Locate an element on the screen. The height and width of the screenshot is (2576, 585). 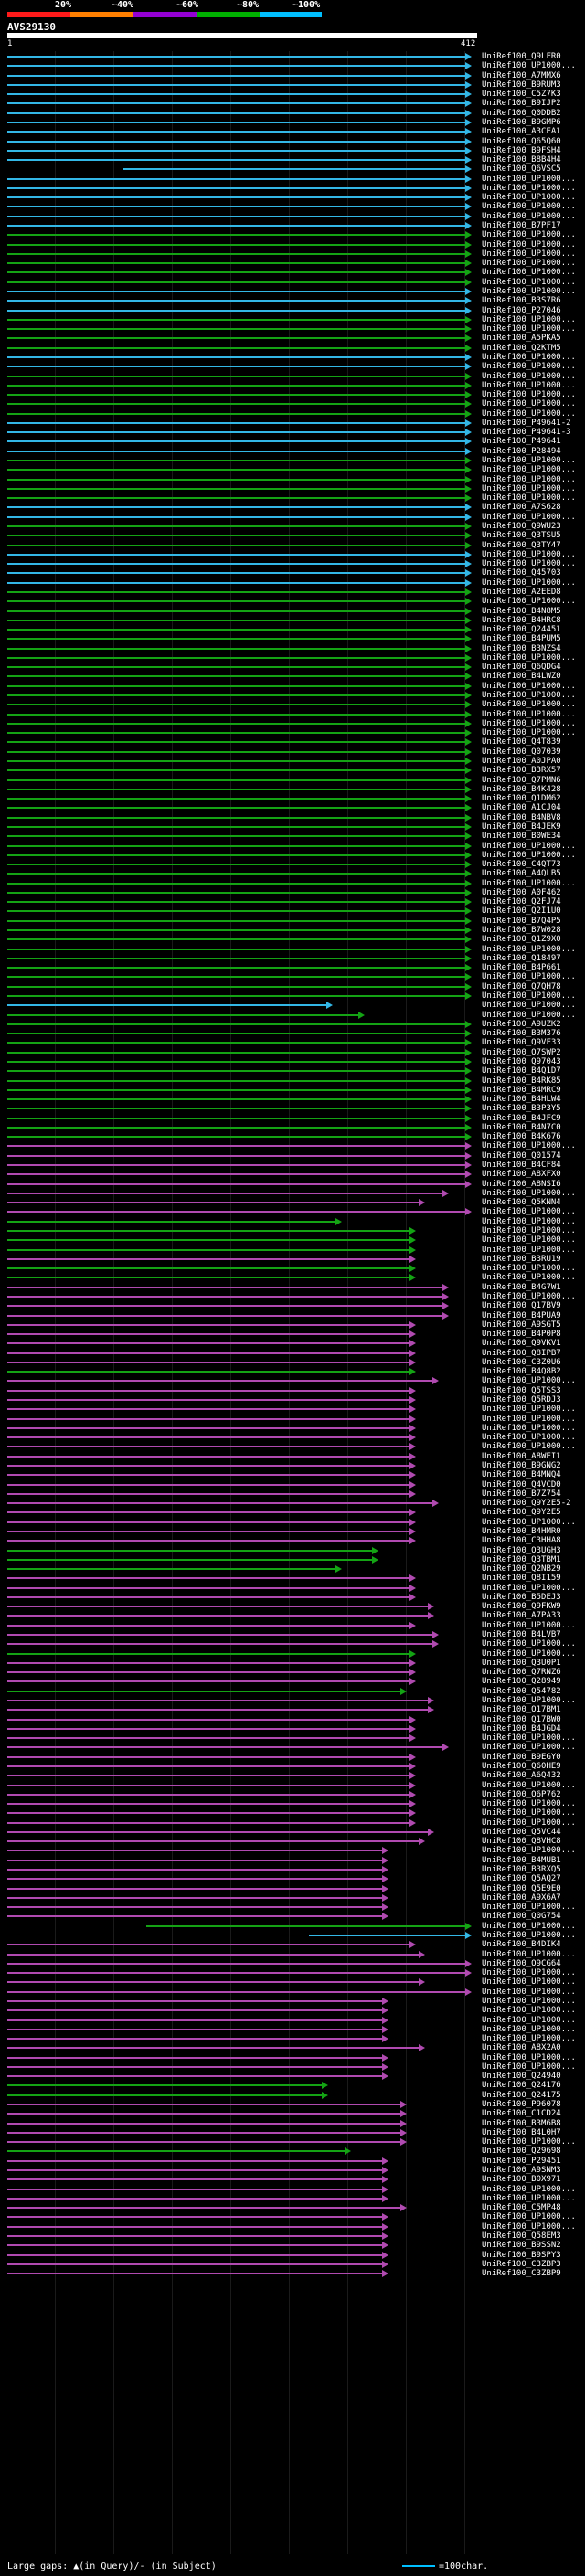
hit-label: UniRef100_B4HRC8 is located at coordinates (521, 620).